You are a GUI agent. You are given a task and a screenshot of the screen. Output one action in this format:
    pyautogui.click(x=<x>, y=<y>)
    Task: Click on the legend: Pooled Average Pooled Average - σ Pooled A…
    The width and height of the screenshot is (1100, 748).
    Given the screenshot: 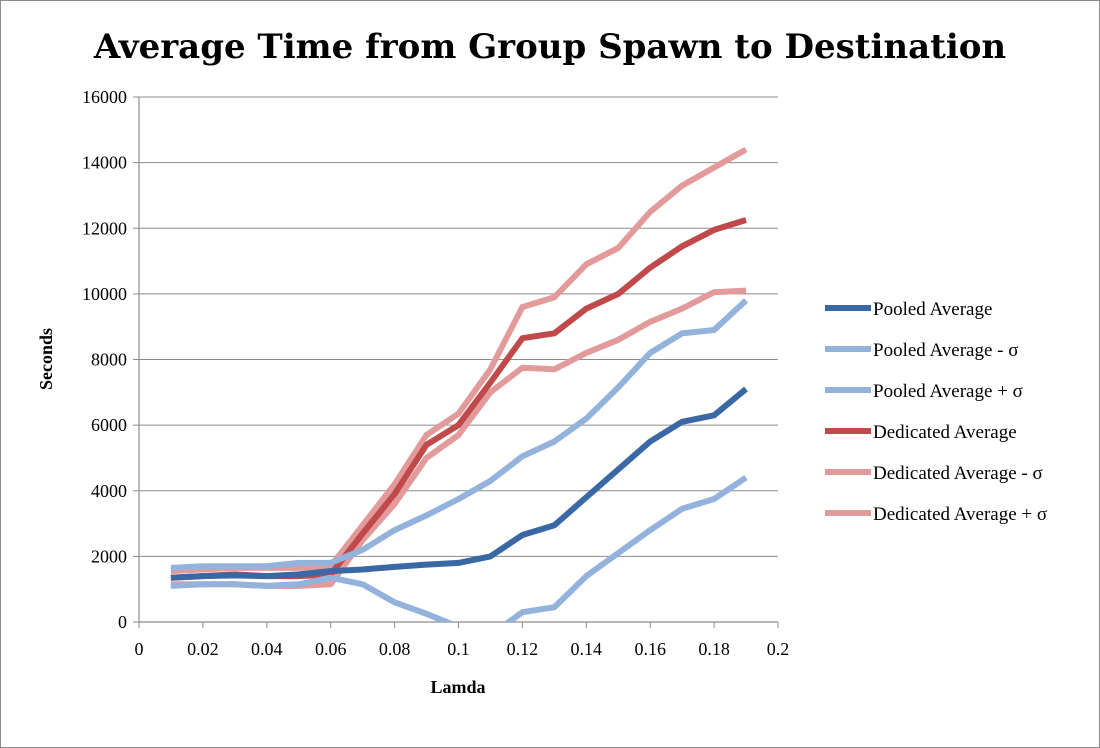 What is the action you would take?
    pyautogui.click(x=936, y=412)
    